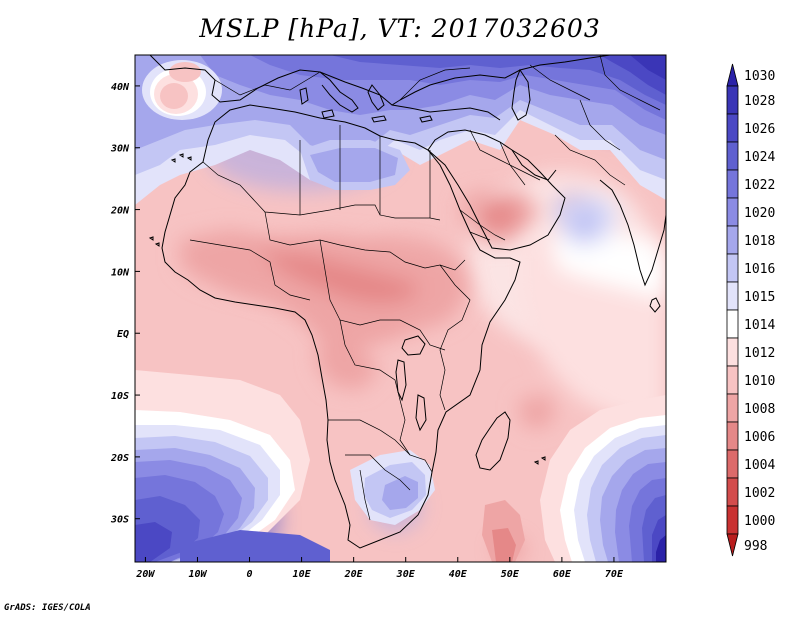 The image size is (800, 618). I want to click on lake-victoria, so click(413, 345).